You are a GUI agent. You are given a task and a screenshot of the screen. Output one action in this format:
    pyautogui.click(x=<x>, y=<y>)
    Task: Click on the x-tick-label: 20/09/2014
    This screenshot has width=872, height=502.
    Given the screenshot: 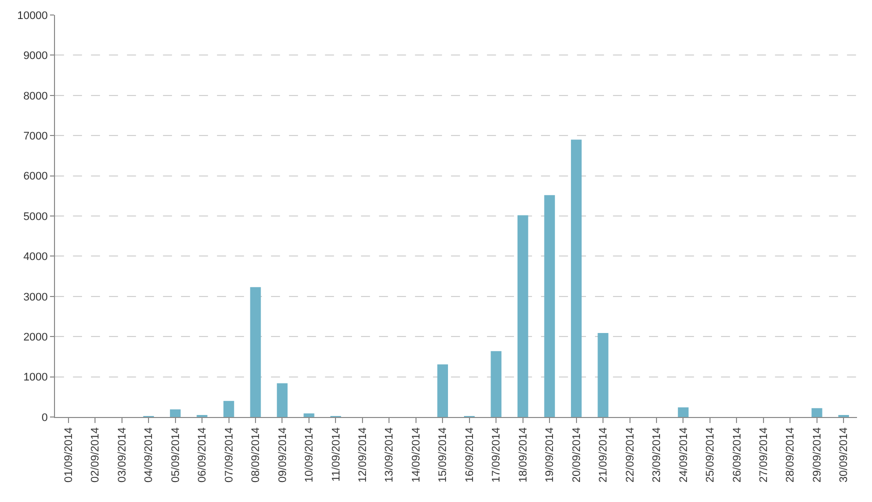 What is the action you would take?
    pyautogui.click(x=576, y=454)
    